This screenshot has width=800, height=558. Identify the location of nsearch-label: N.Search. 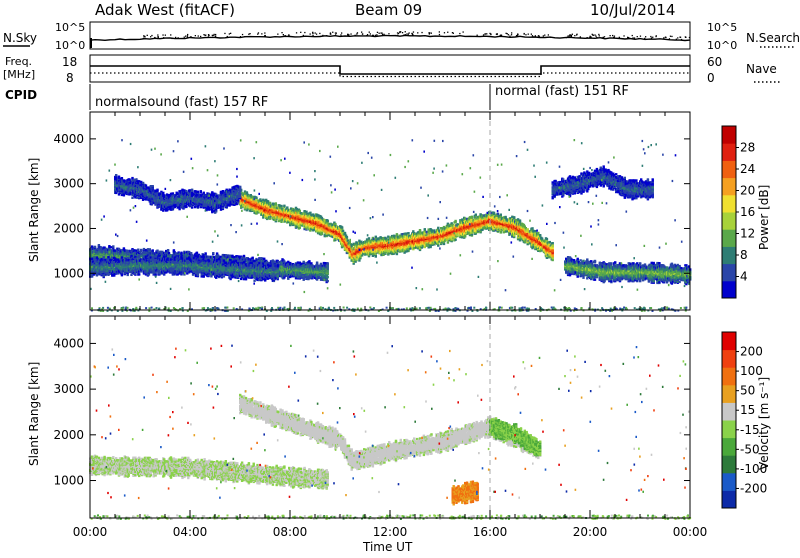
(773, 38).